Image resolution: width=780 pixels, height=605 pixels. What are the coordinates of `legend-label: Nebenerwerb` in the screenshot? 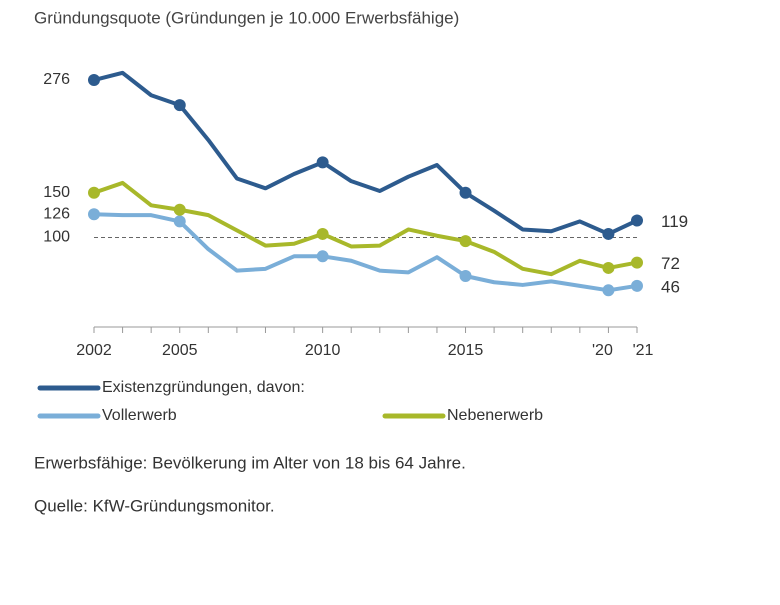 It's located at (495, 415).